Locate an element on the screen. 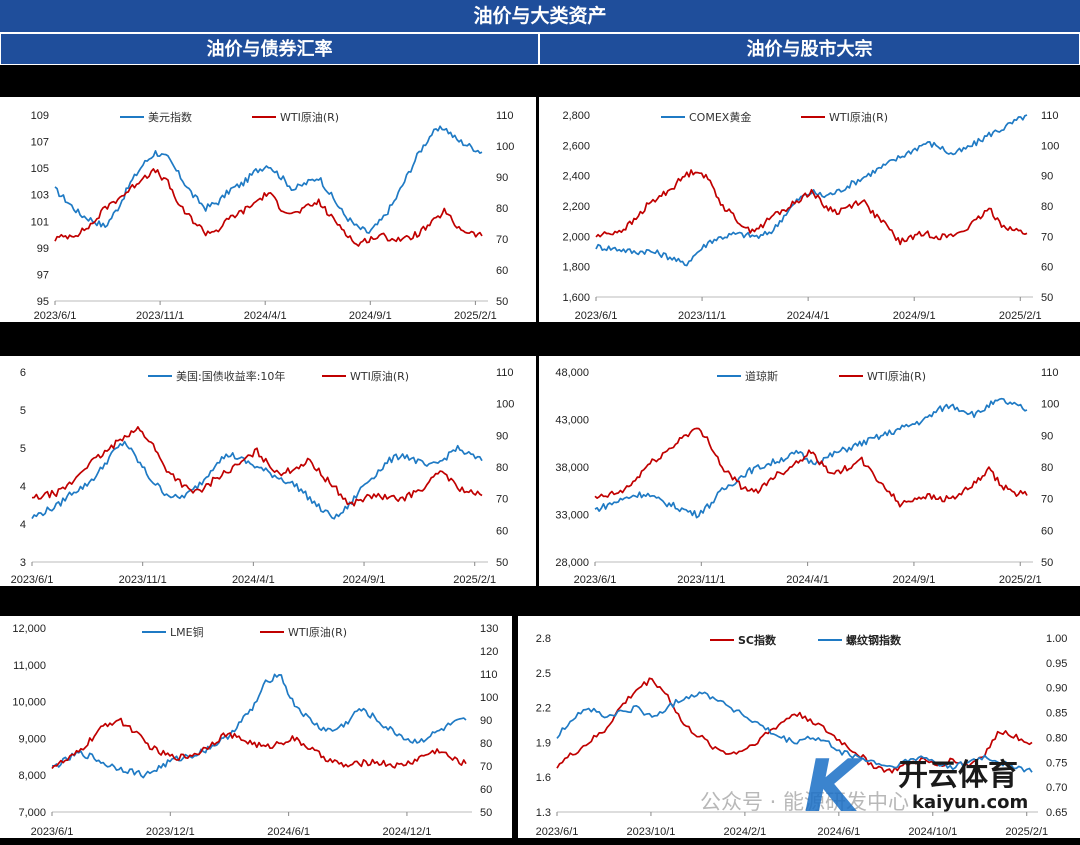 The height and width of the screenshot is (845, 1080). ust10-series-0-line is located at coordinates (257, 480).